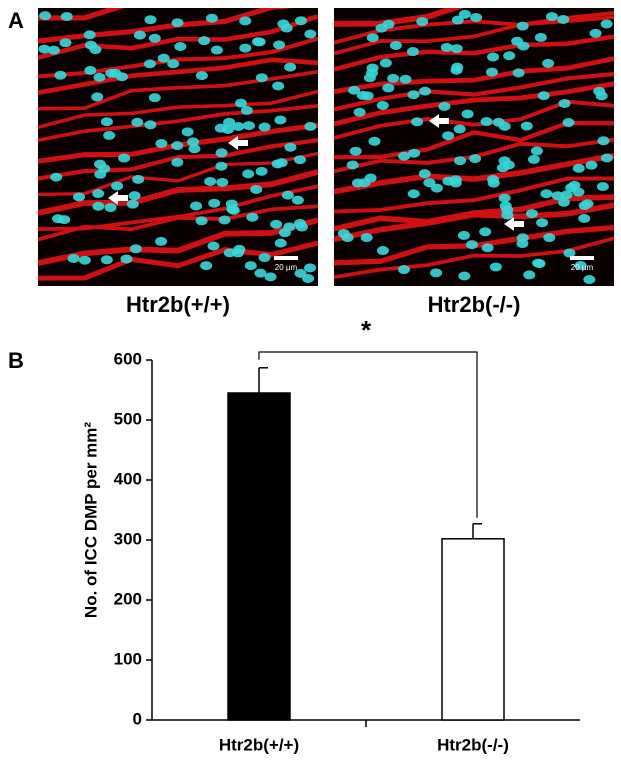 Image resolution: width=621 pixels, height=764 pixels. I want to click on arrow, so click(118, 198).